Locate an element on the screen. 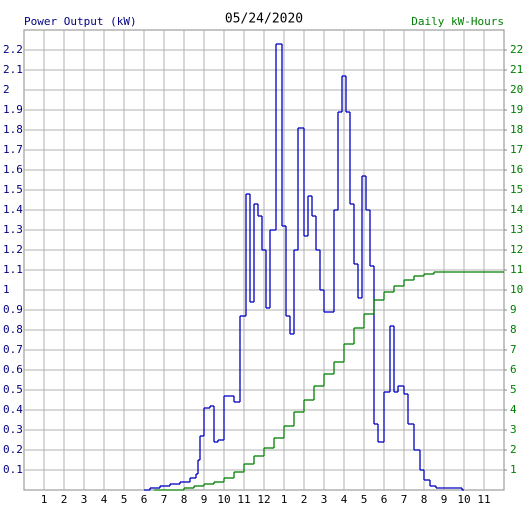  chart-title: 05/24/2020 is located at coordinates (264, 19).